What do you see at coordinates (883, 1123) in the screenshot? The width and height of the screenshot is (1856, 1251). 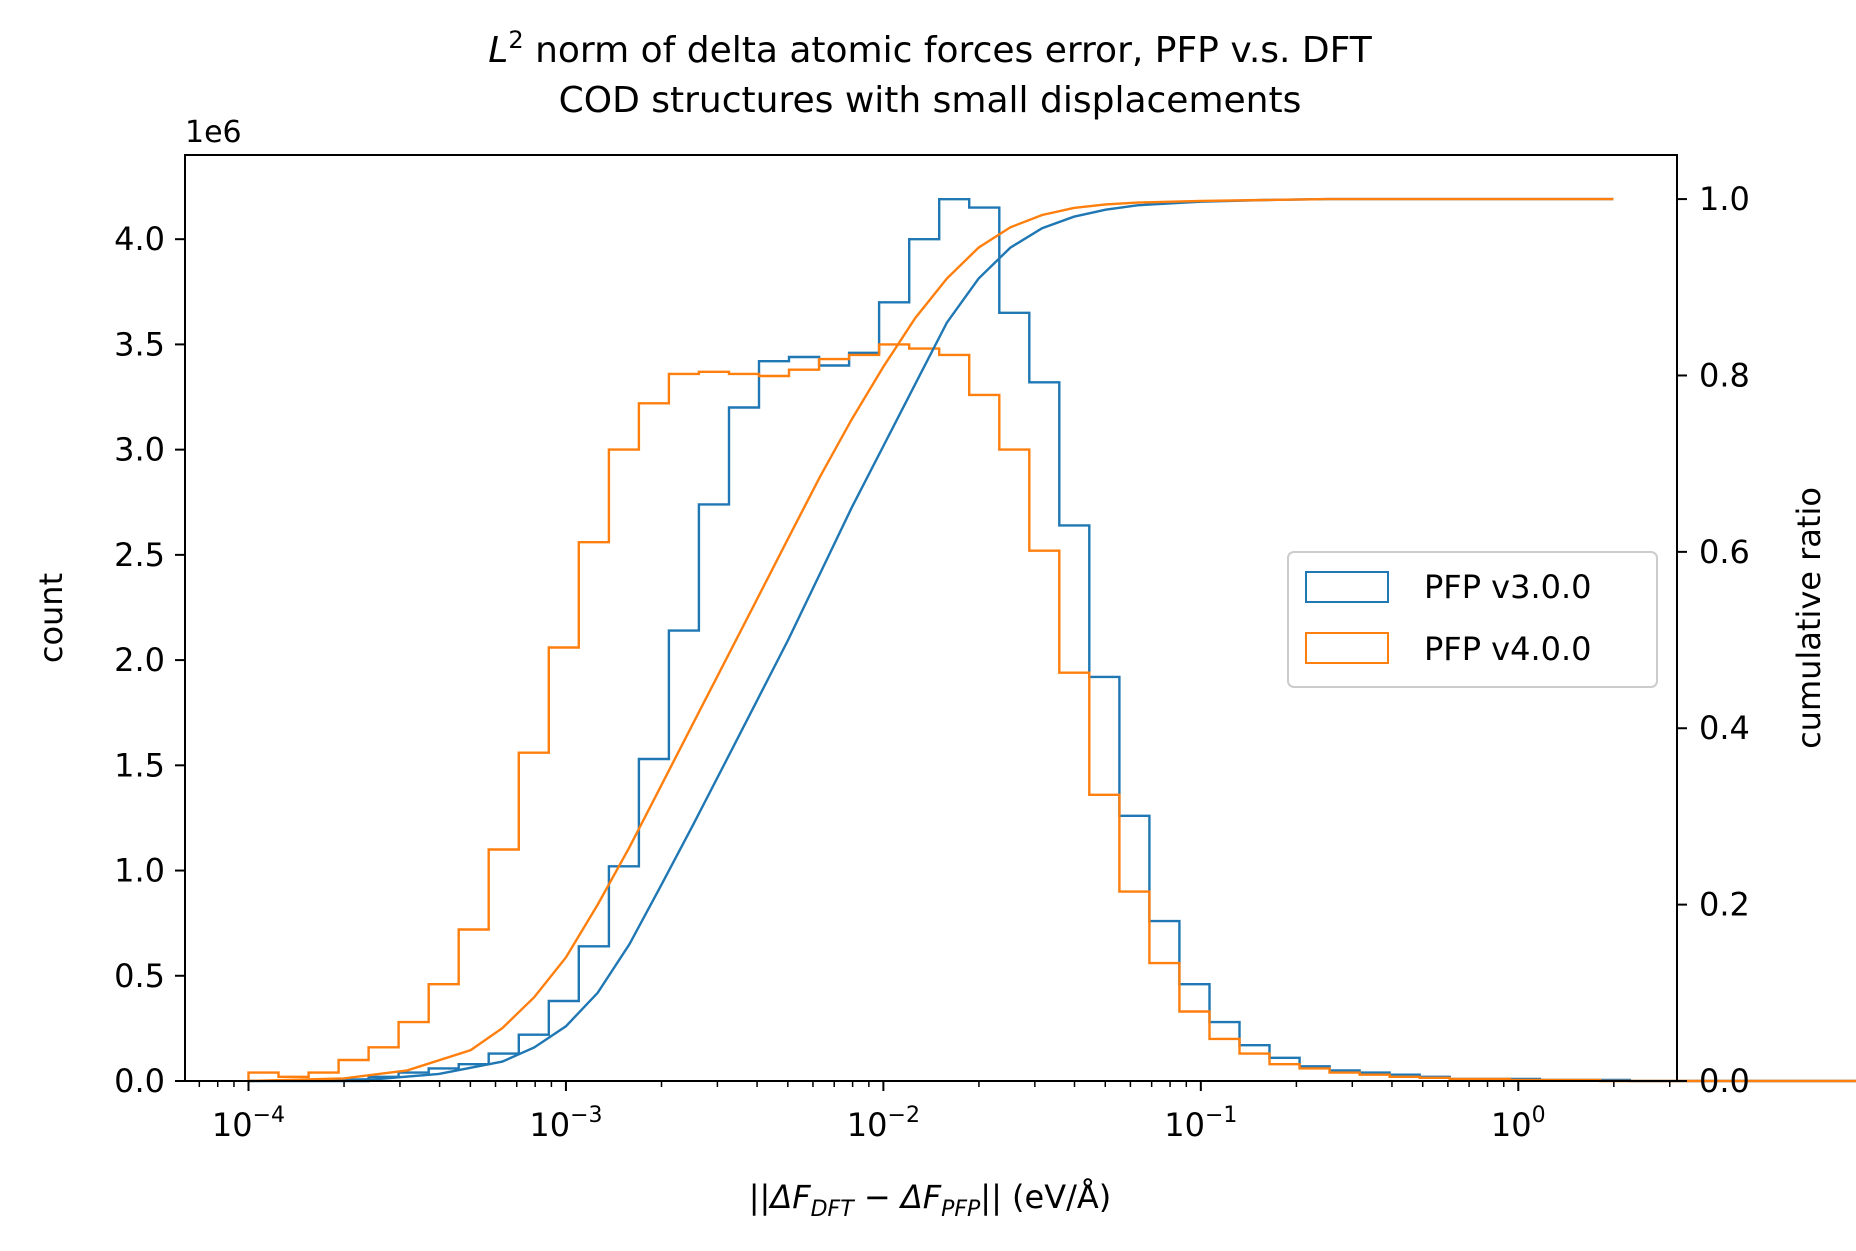 I see `x-tick-label: 10⁻²` at bounding box center [883, 1123].